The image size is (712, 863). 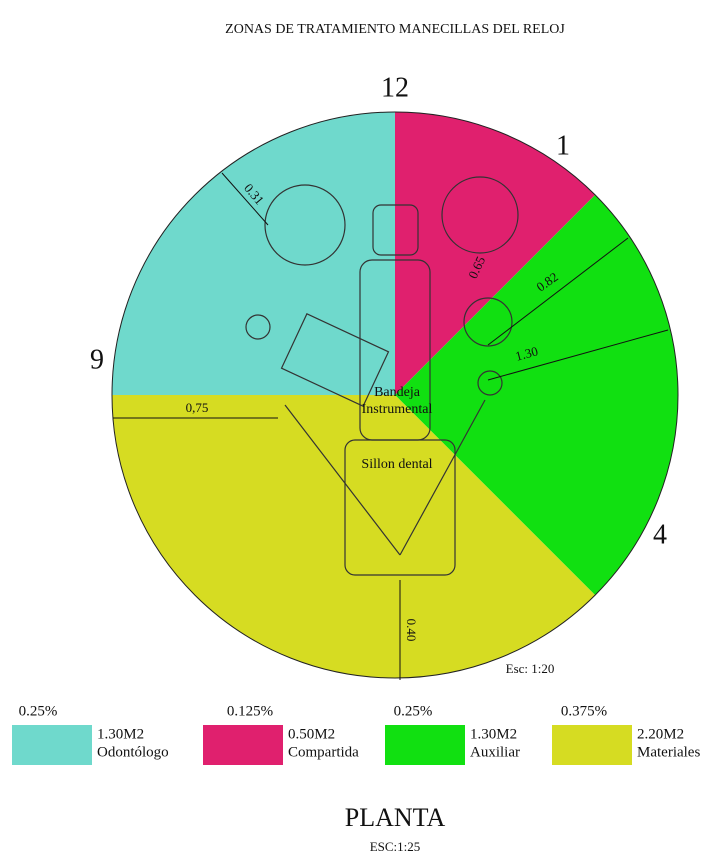 I want to click on annotation: Bandeja, so click(x=397, y=392).